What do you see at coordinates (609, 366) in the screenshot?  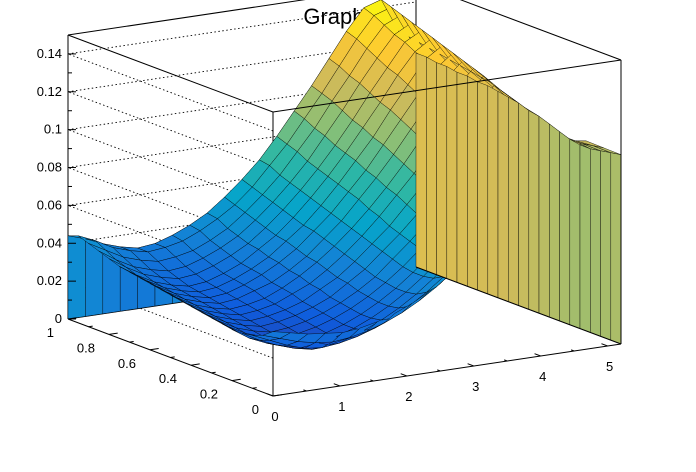 I see `x-tick-label: 5` at bounding box center [609, 366].